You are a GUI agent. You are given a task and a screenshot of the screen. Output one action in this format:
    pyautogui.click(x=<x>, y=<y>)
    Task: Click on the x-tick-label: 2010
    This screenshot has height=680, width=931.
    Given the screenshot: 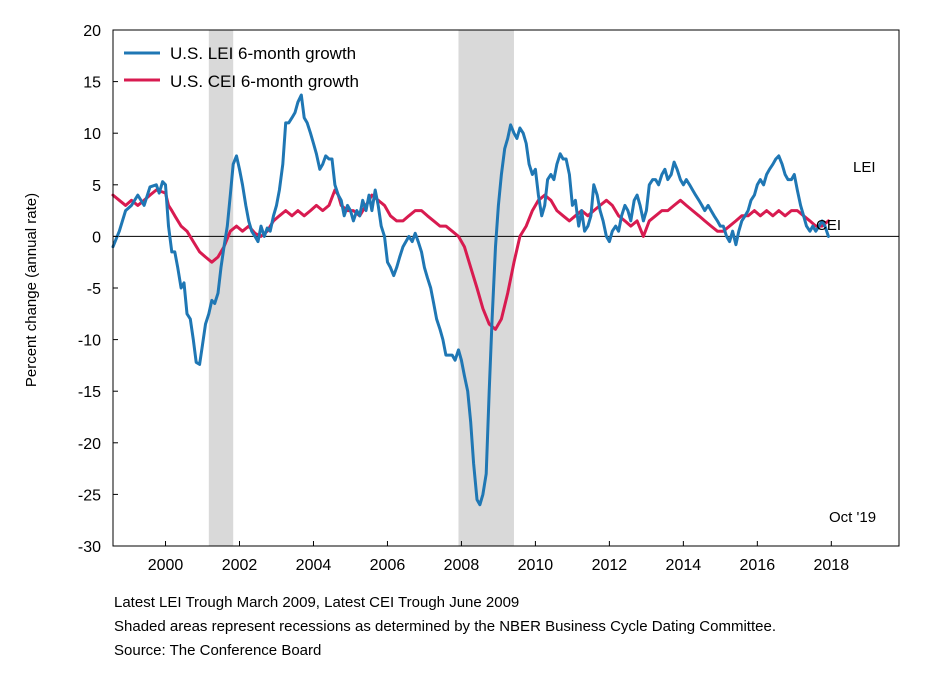 What is the action you would take?
    pyautogui.click(x=536, y=565)
    